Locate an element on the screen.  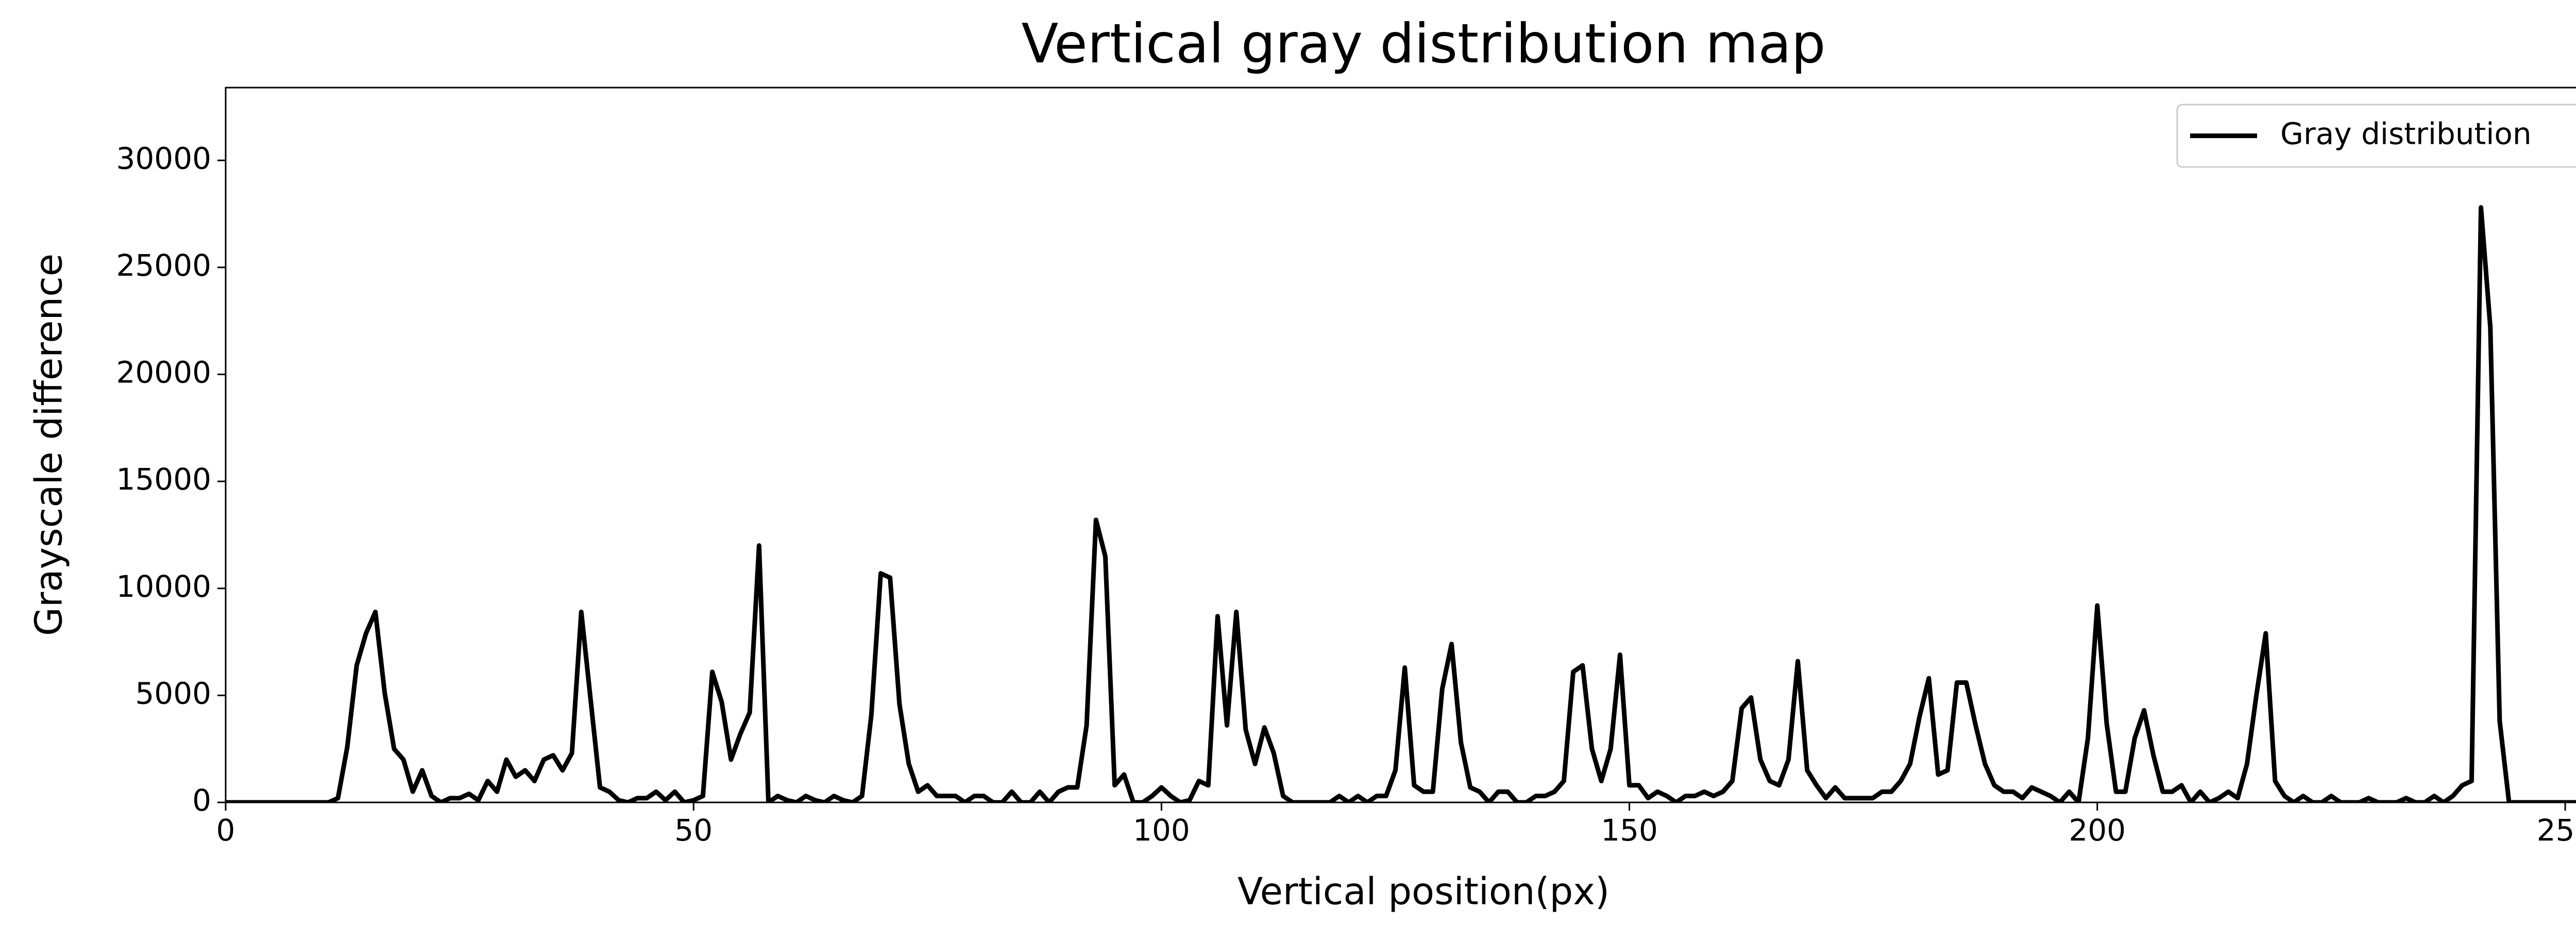
x-tick-label: 100 is located at coordinates (1161, 830).